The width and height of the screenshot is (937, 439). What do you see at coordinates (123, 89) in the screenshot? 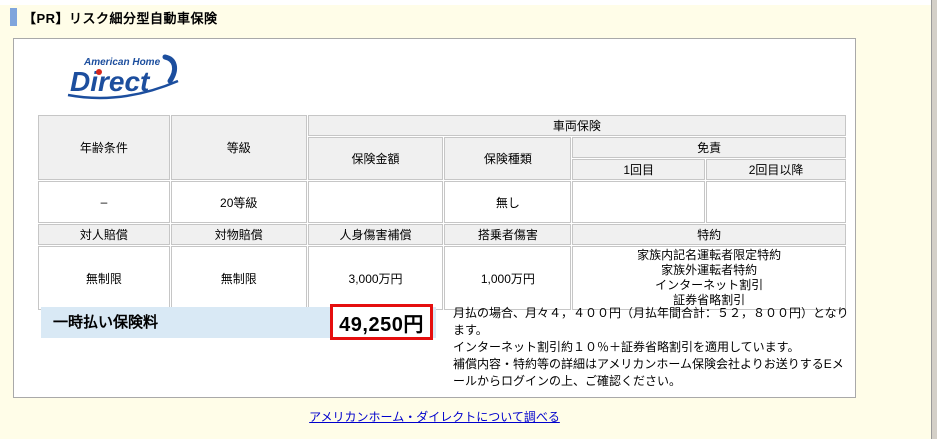
I see `logo-swoosh` at bounding box center [123, 89].